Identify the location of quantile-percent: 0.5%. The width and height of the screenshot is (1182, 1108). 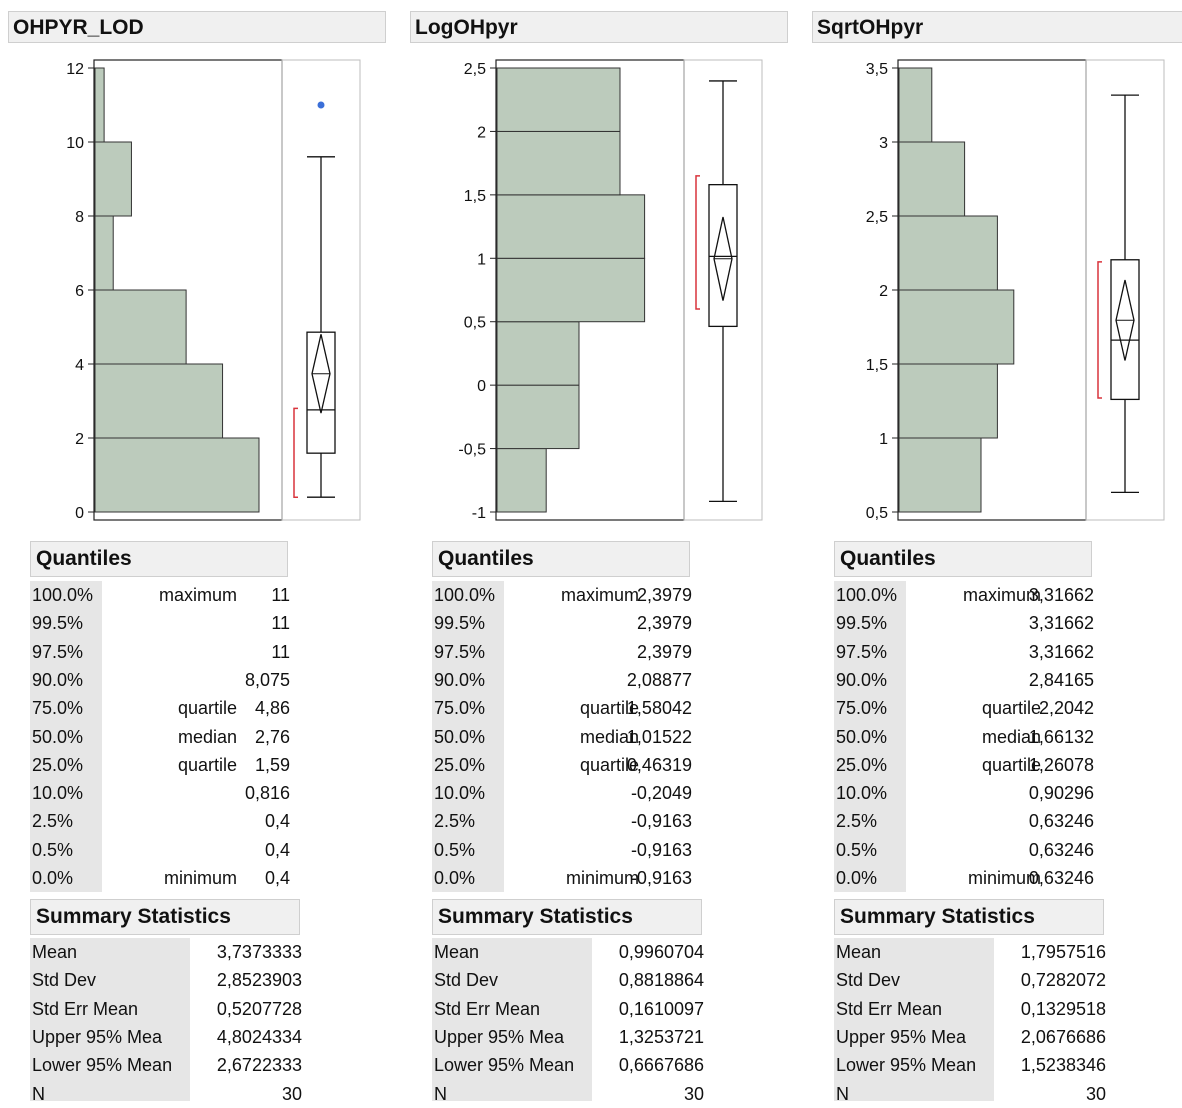
(455, 849).